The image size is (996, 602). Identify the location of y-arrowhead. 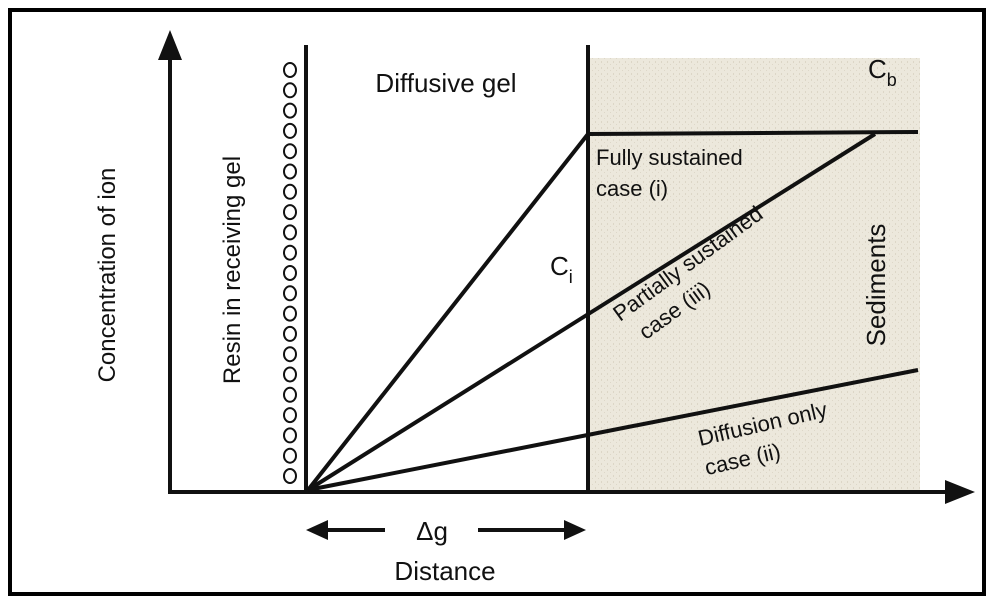
(170, 45).